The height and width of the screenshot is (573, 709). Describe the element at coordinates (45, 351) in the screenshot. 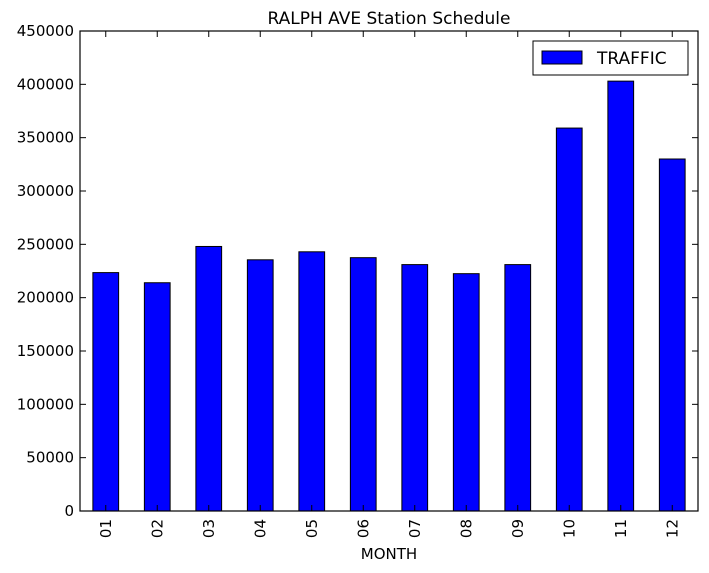

I see `y-tick-label: 150000` at that location.